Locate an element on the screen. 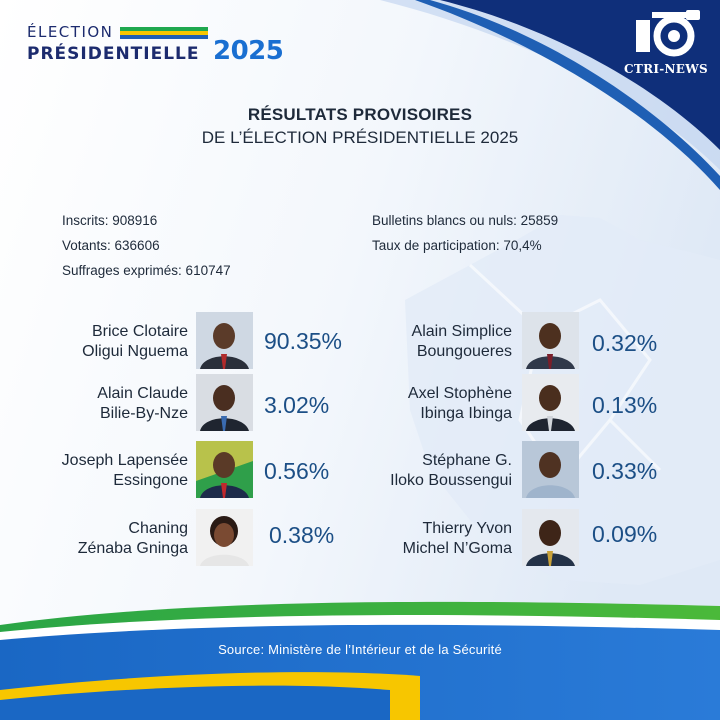 Image resolution: width=720 pixels, height=720 pixels. title-line1: RÉSULTATS PROVISOIRES is located at coordinates (360, 114).